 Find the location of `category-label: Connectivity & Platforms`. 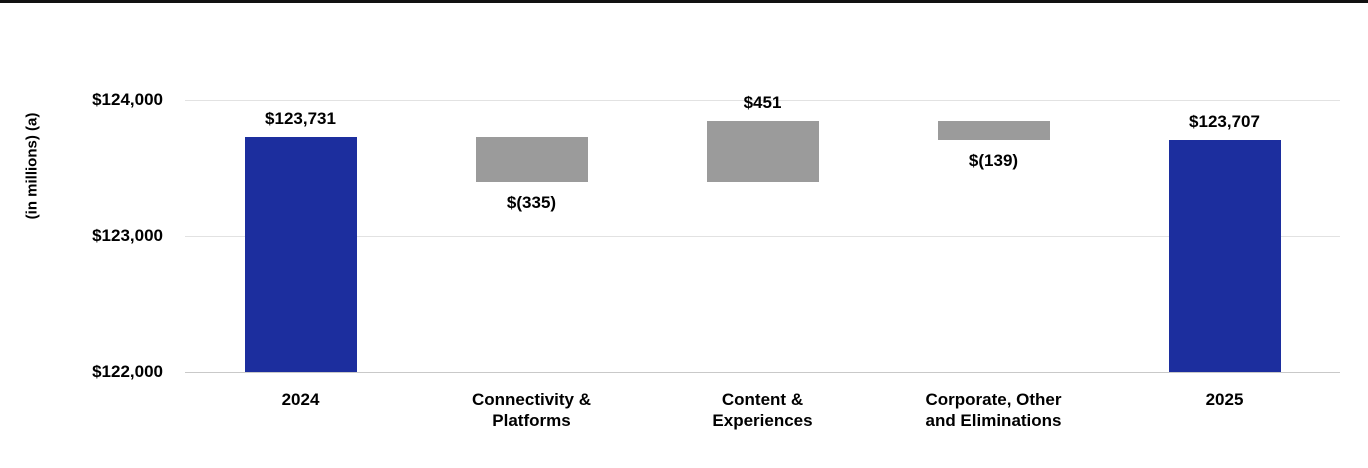

category-label: Connectivity & Platforms is located at coordinates (531, 410).